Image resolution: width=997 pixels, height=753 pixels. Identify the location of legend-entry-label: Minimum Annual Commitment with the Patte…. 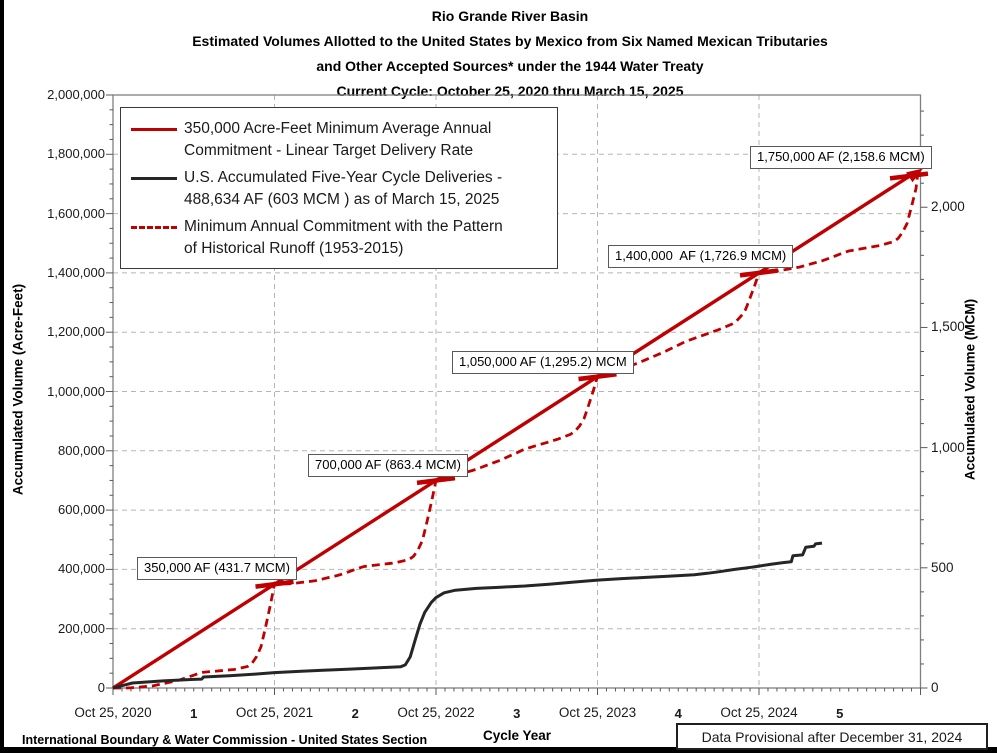
(343, 237).